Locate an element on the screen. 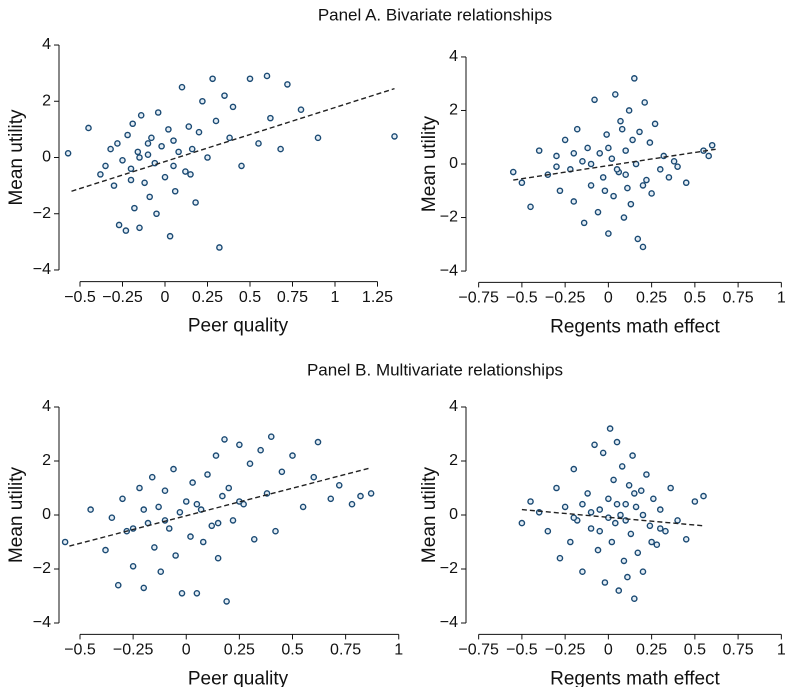  x-tick-label: 0 is located at coordinates (186, 650).